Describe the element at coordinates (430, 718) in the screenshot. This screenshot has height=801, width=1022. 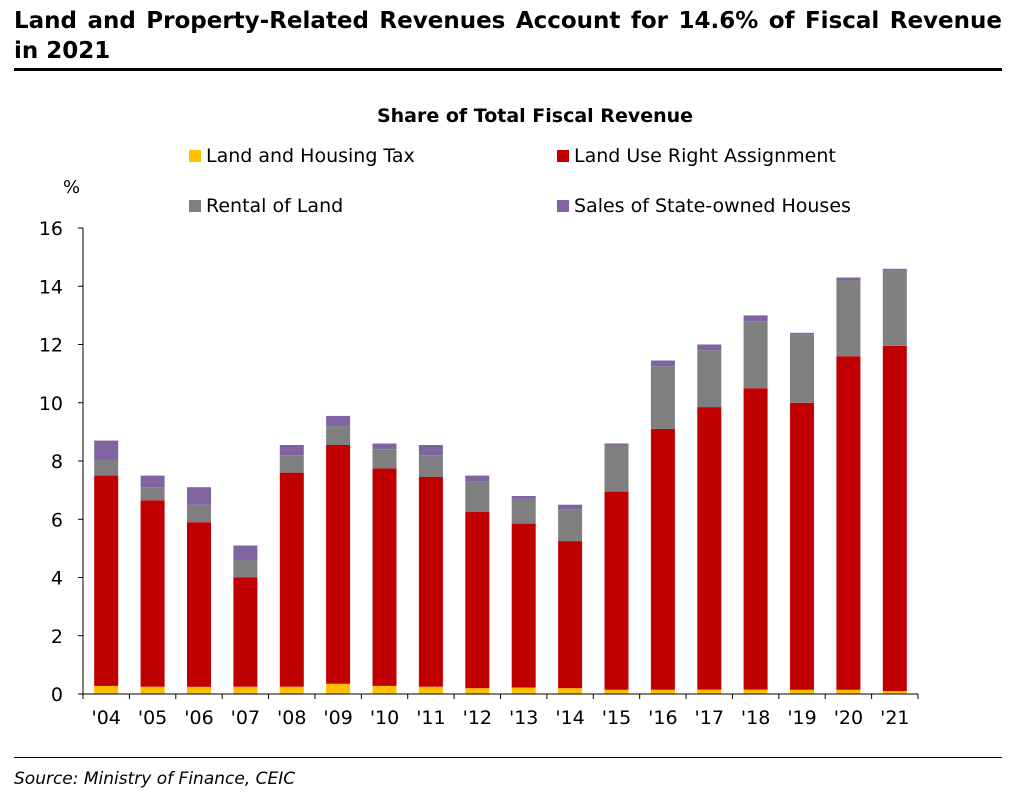
I see `x-tick-label: '11` at that location.